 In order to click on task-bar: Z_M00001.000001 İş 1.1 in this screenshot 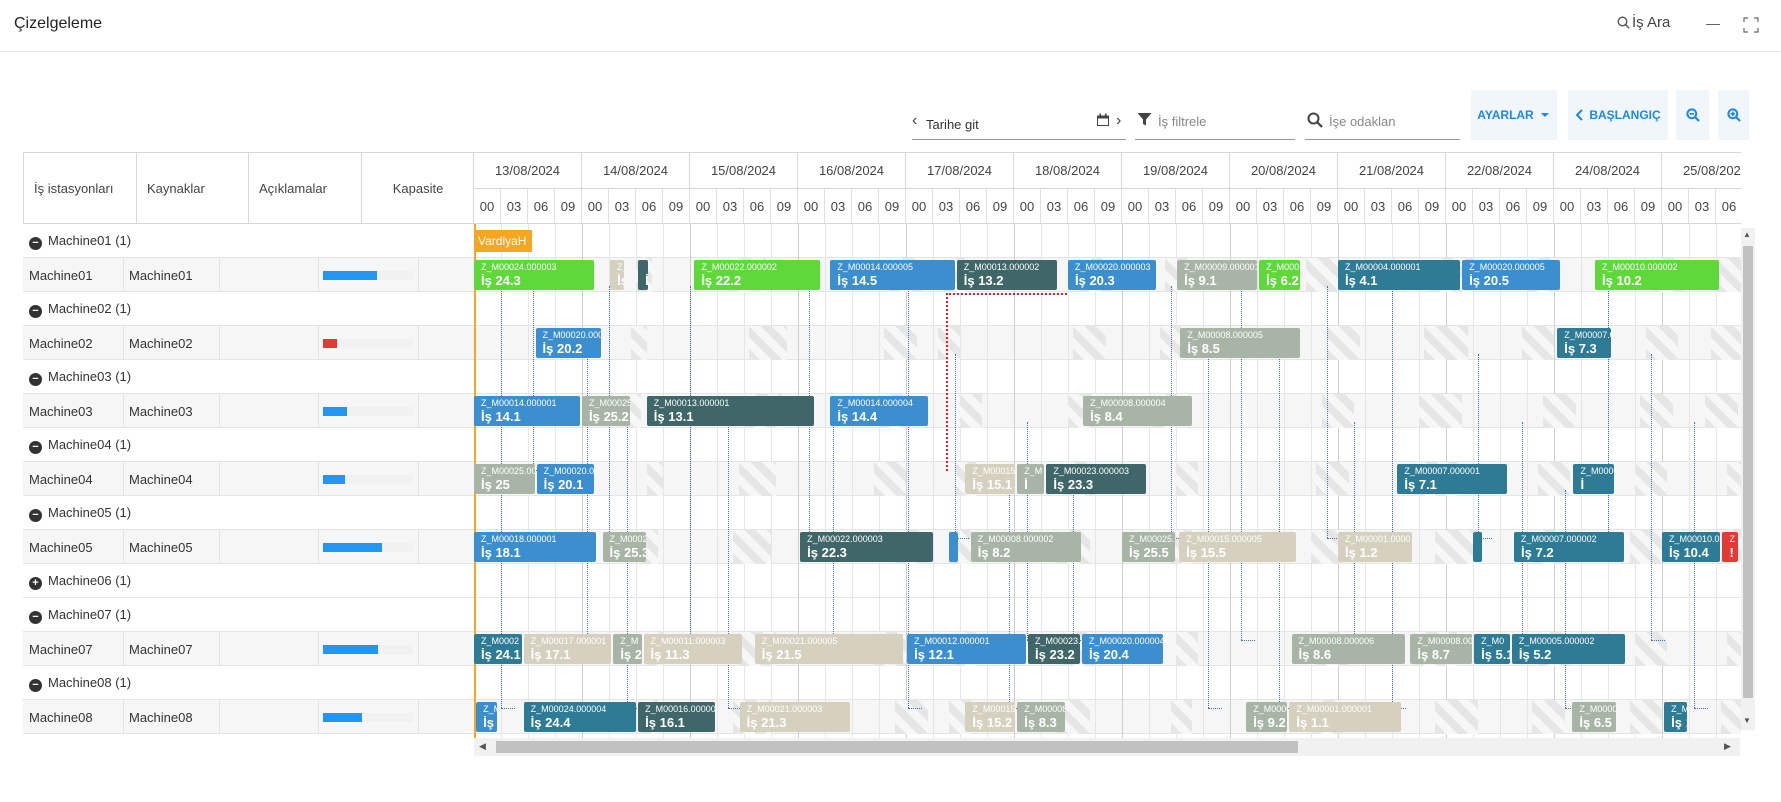, I will do `click(1345, 717)`.